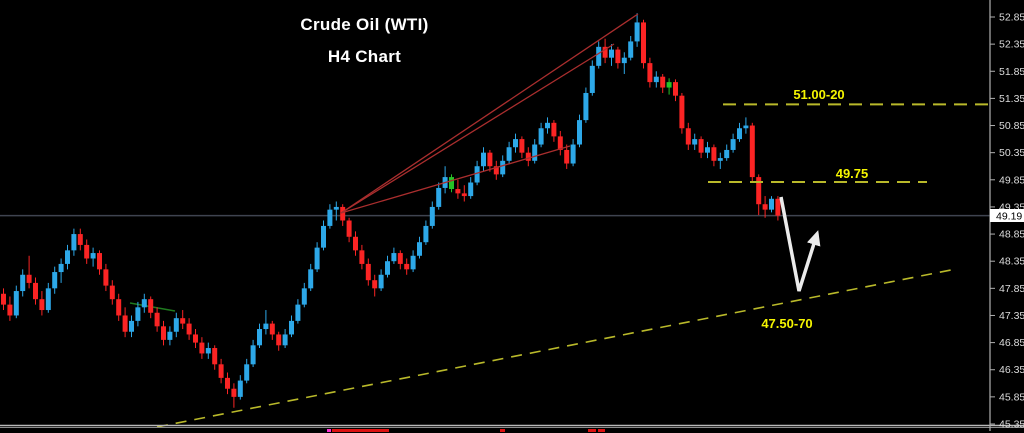 The width and height of the screenshot is (1024, 433). What do you see at coordinates (786, 323) in the screenshot?
I see `support-trendline-label: 47.50-70` at bounding box center [786, 323].